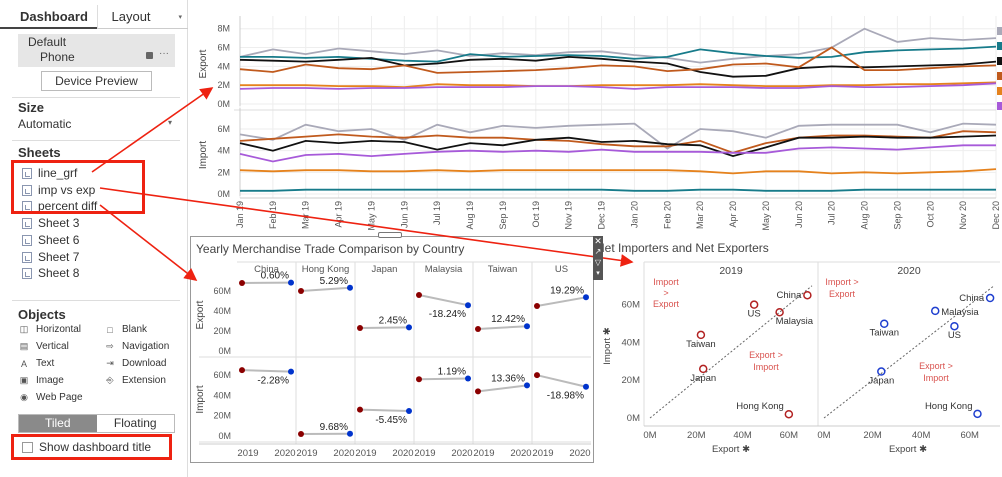 The image size is (1002, 477). I want to click on y-axis-label: Import ✱, so click(607, 346).